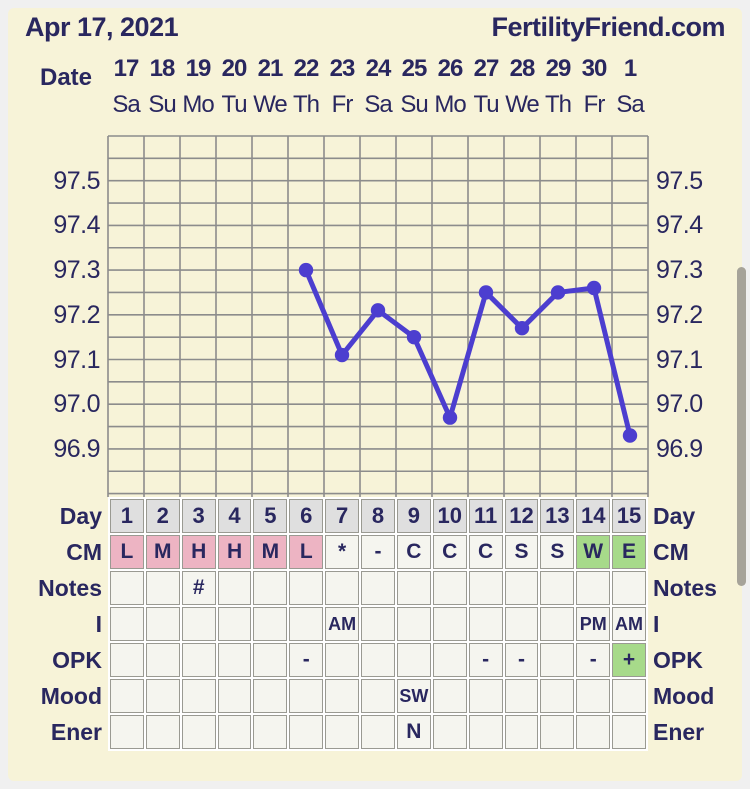 The height and width of the screenshot is (789, 750). I want to click on cell-opk-12: -, so click(521, 660).